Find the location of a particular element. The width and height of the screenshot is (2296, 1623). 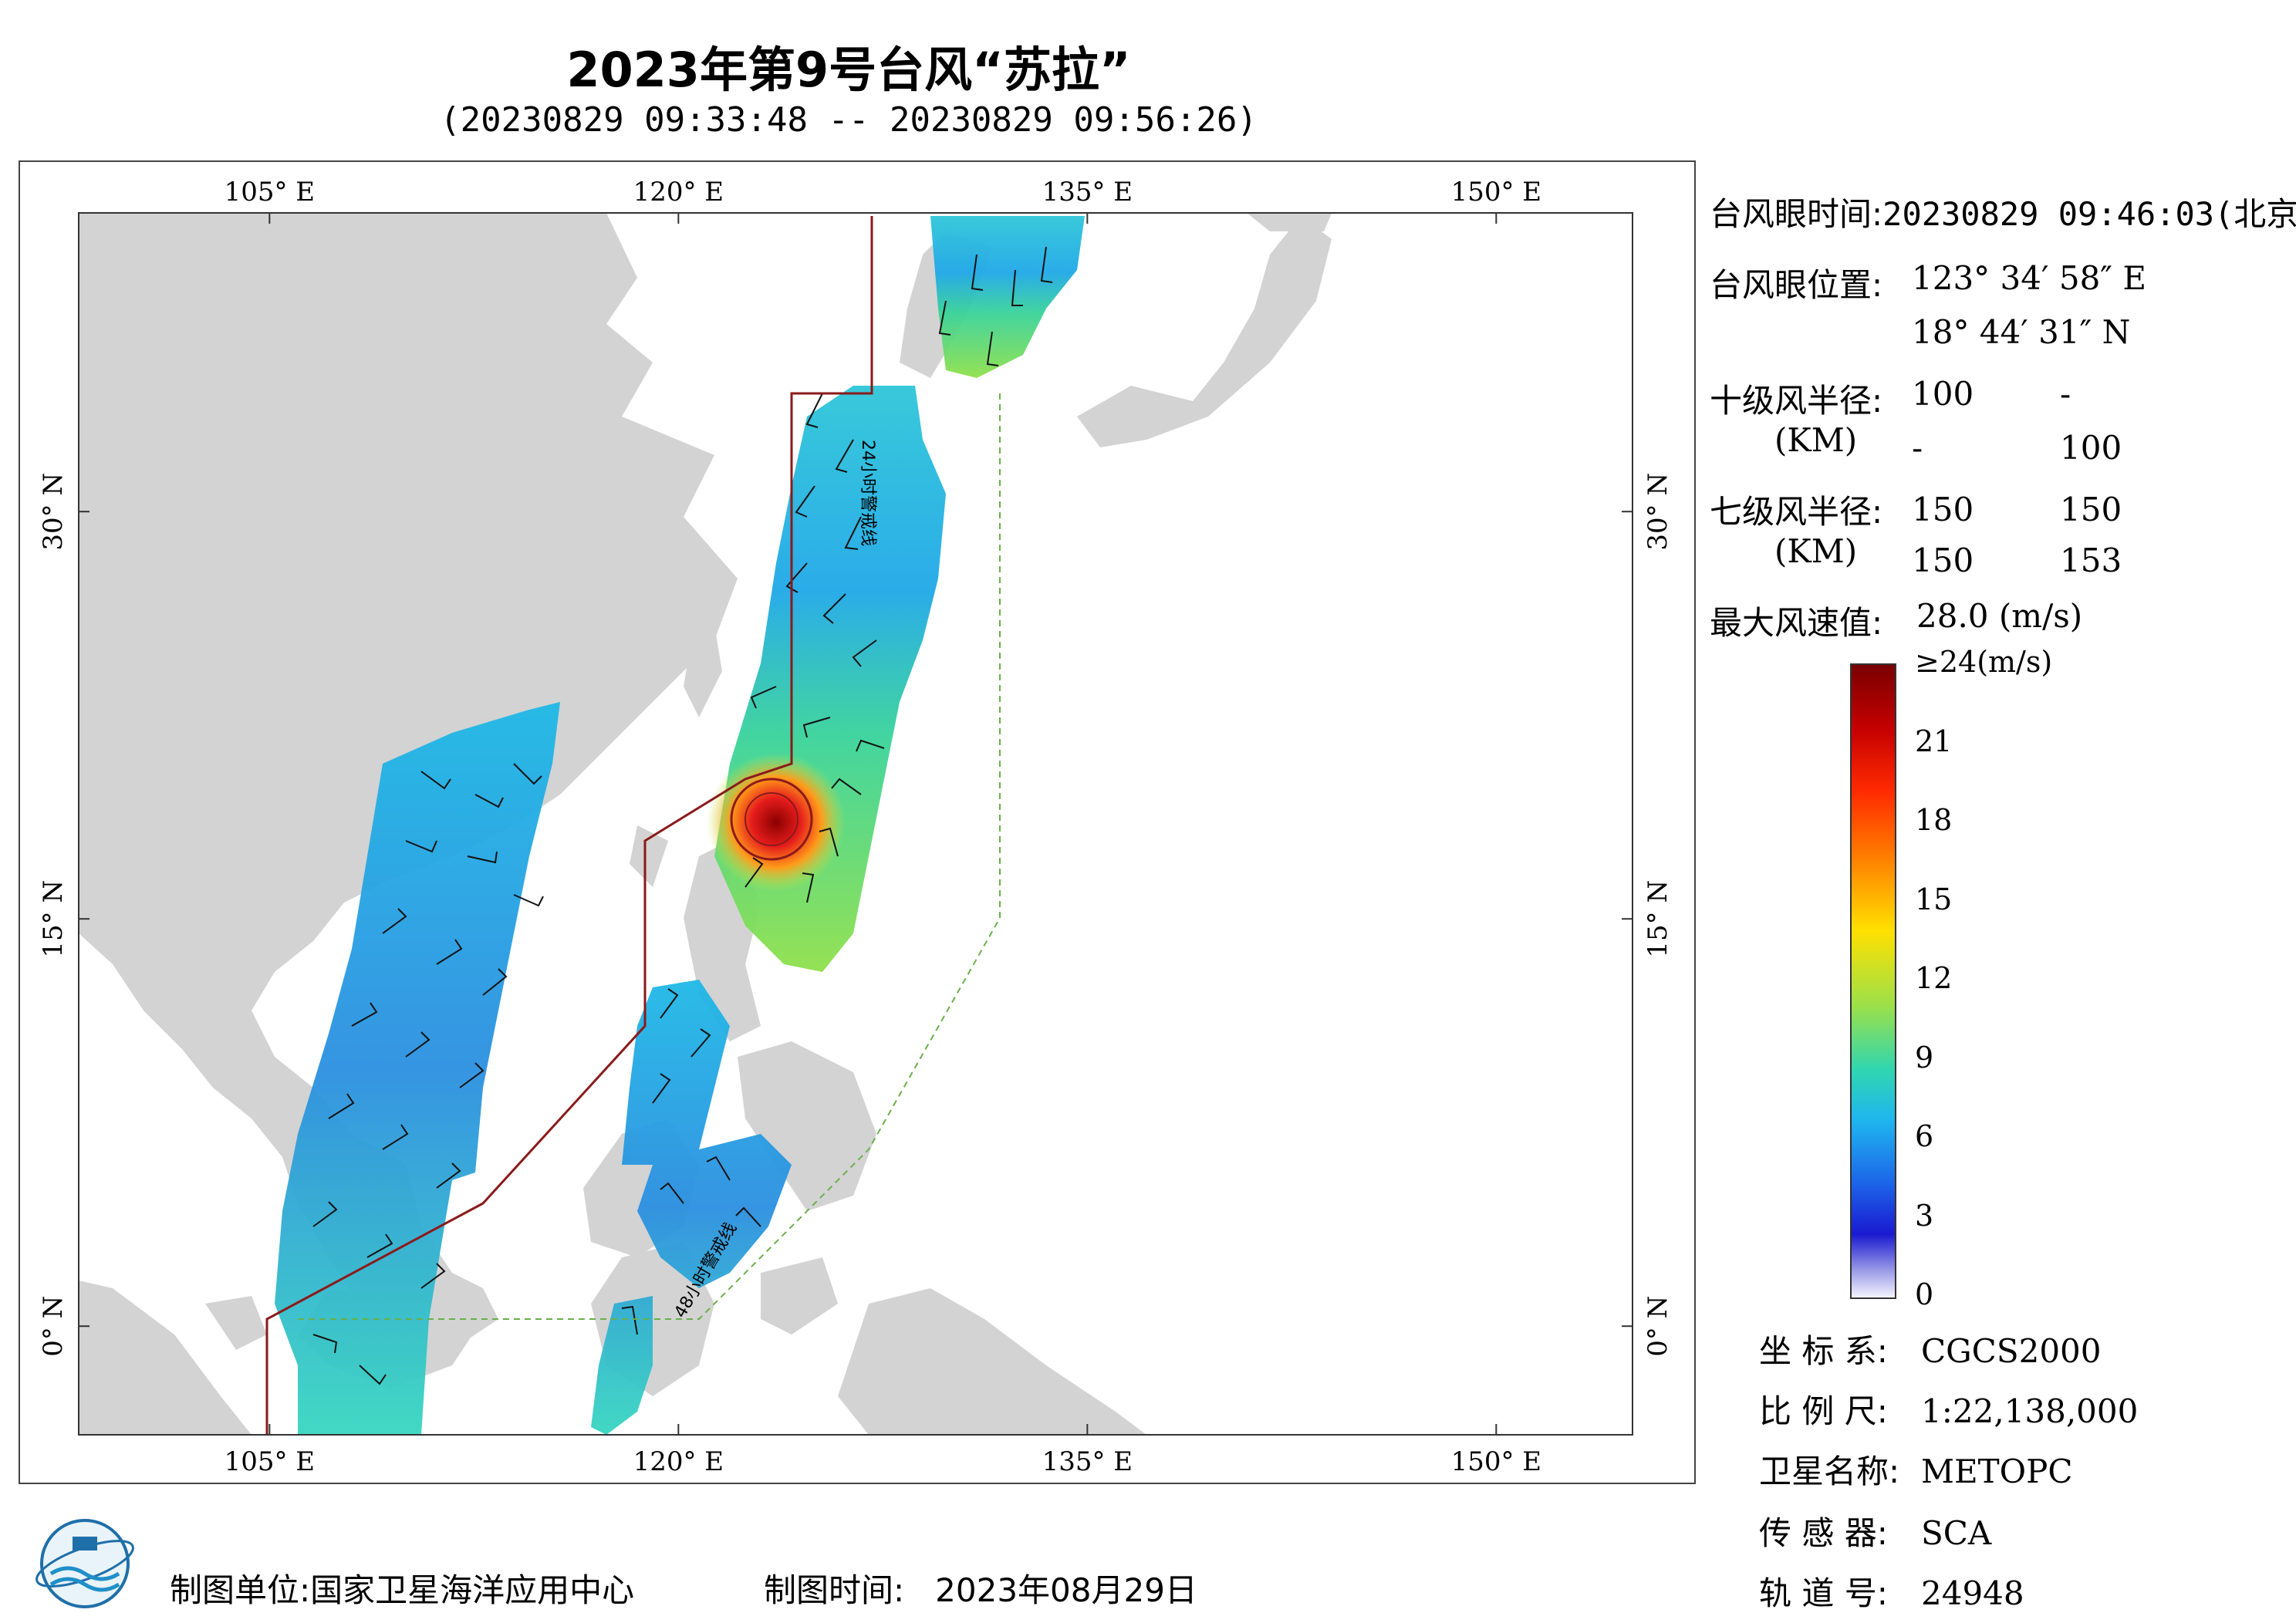

wind-swath-west is located at coordinates (417, 1068).